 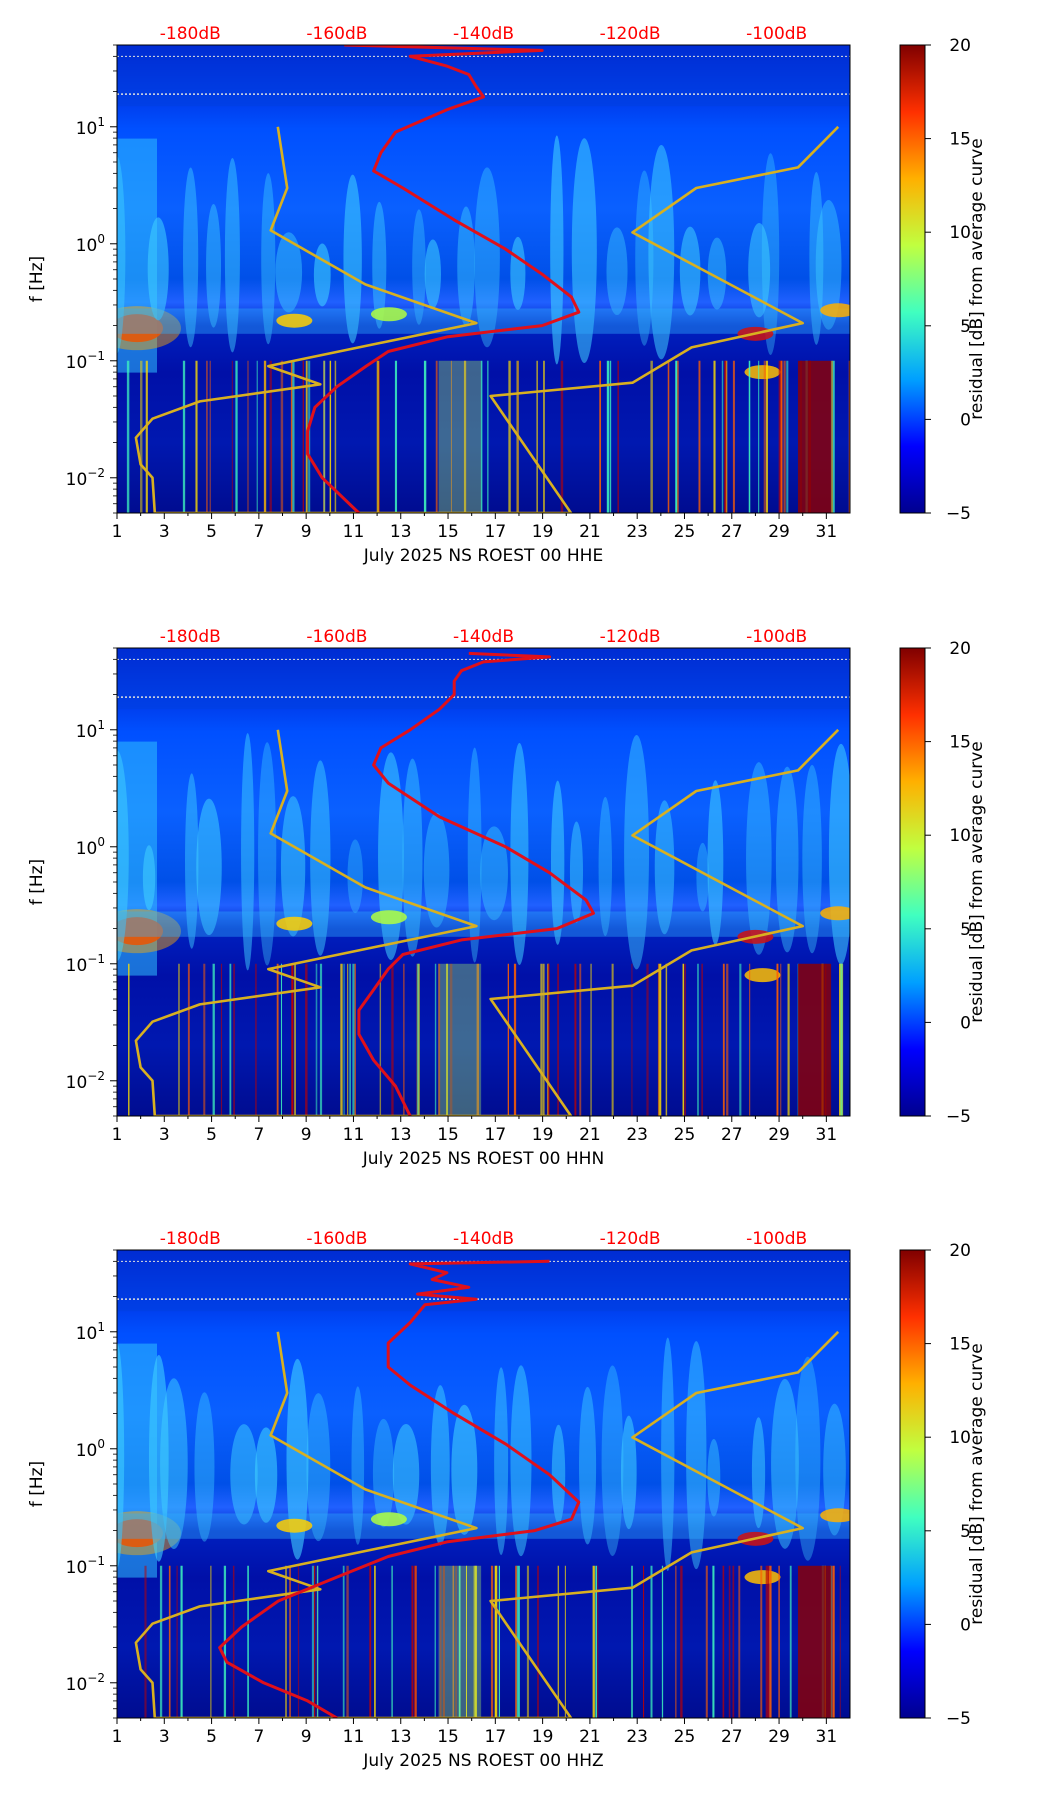 What do you see at coordinates (483, 556) in the screenshot?
I see `x-axis-label: July 2025 NS ROEST 00 HHE` at bounding box center [483, 556].